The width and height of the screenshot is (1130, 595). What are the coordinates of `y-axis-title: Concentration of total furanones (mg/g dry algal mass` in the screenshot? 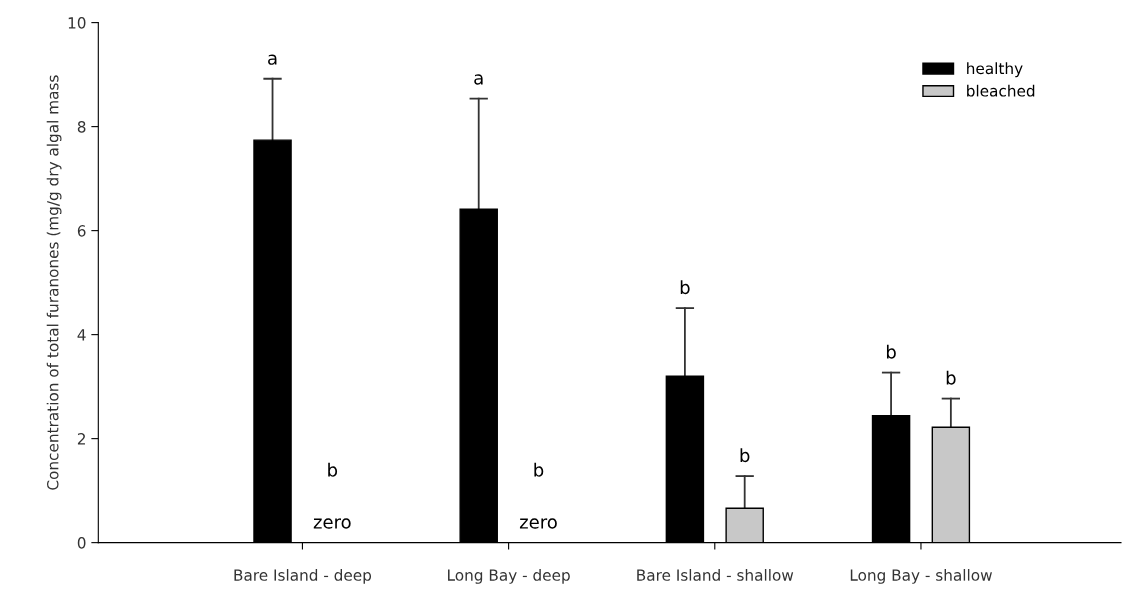 It's located at (54, 282).